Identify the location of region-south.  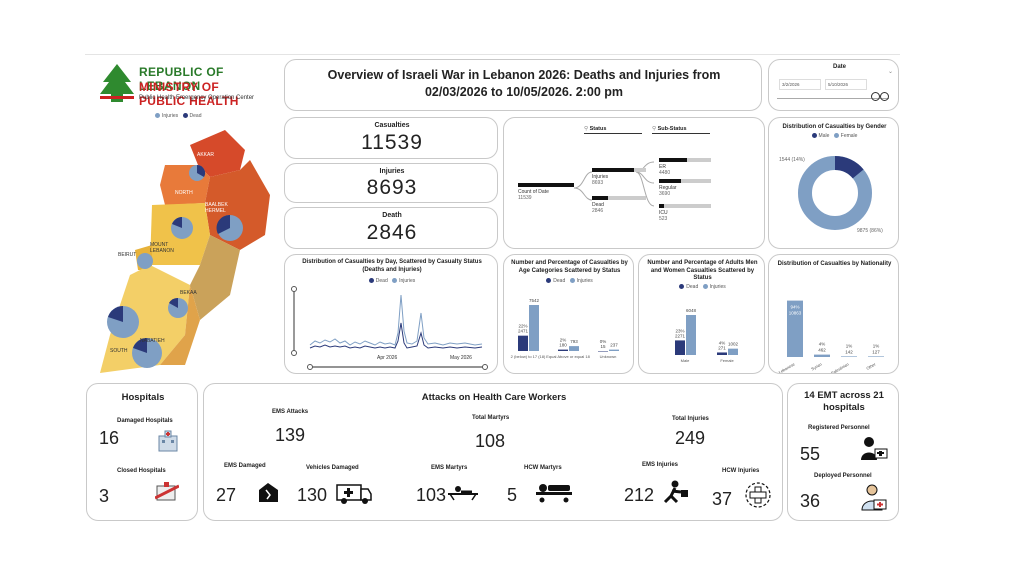
(145, 319).